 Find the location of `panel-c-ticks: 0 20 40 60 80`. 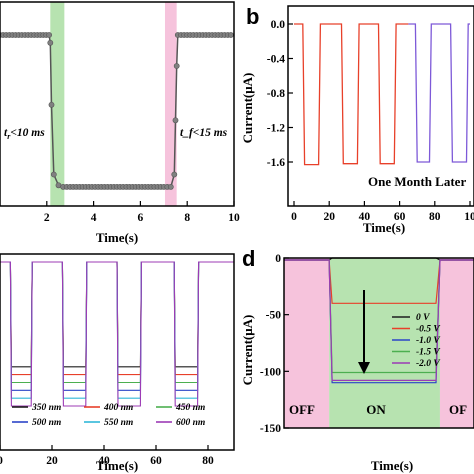

panel-c-ticks: 0 20 40 60 80 is located at coordinates (107, 456).